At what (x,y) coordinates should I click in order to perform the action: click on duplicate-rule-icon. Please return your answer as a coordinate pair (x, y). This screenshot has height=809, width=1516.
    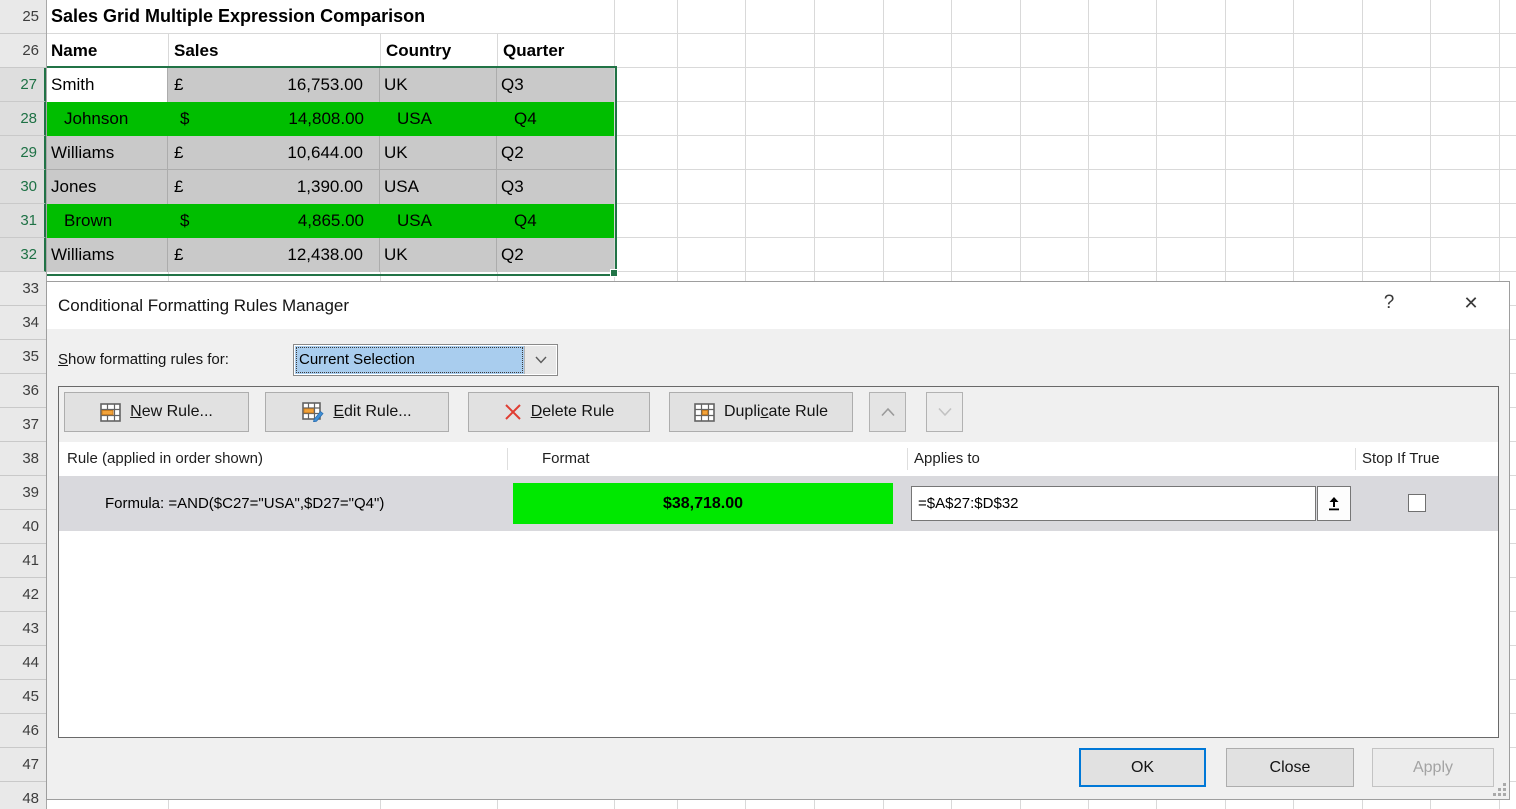
    Looking at the image, I should click on (704, 412).